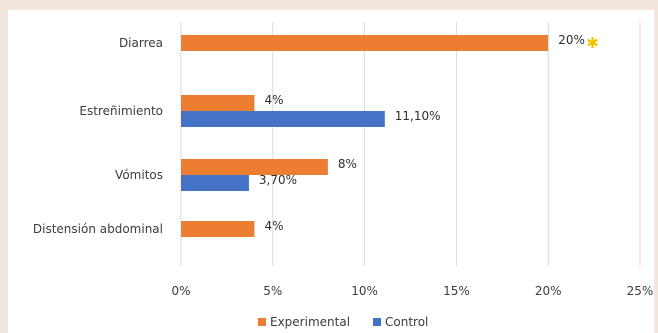 The image size is (658, 333). What do you see at coordinates (141, 43) in the screenshot?
I see `category-label-0: Diarrea` at bounding box center [141, 43].